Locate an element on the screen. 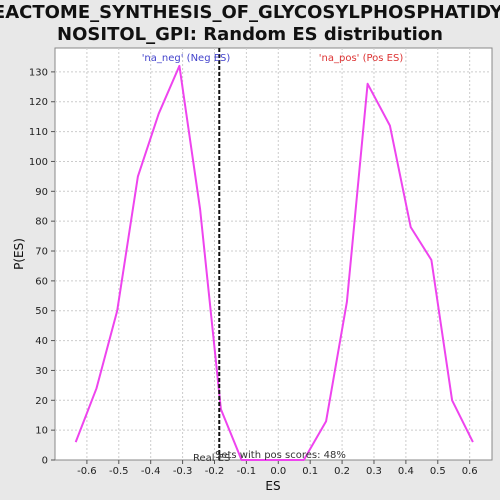 The width and height of the screenshot is (500, 500). x-tick-label: -0.3 is located at coordinates (183, 471).